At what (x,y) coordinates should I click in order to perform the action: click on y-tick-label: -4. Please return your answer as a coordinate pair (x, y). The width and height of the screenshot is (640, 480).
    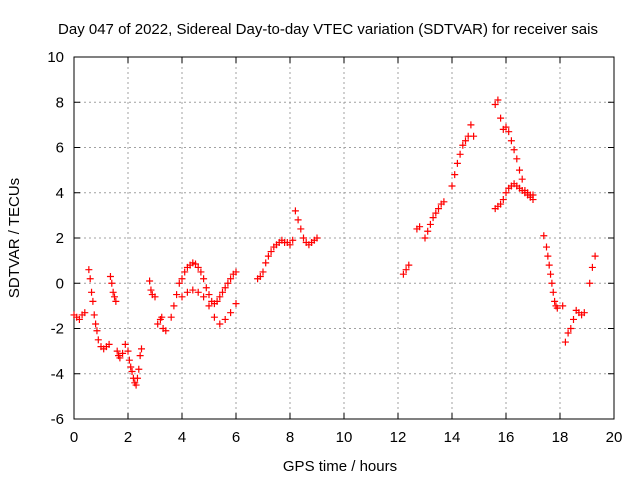
    Looking at the image, I should click on (57, 374).